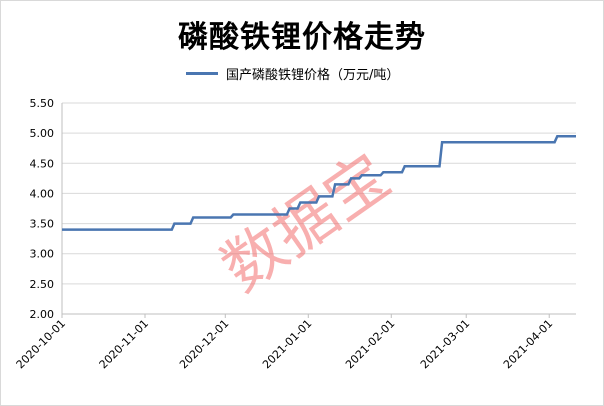 Image resolution: width=604 pixels, height=406 pixels. Describe the element at coordinates (42, 193) in the screenshot. I see `y-tick-label: 4.00` at that location.